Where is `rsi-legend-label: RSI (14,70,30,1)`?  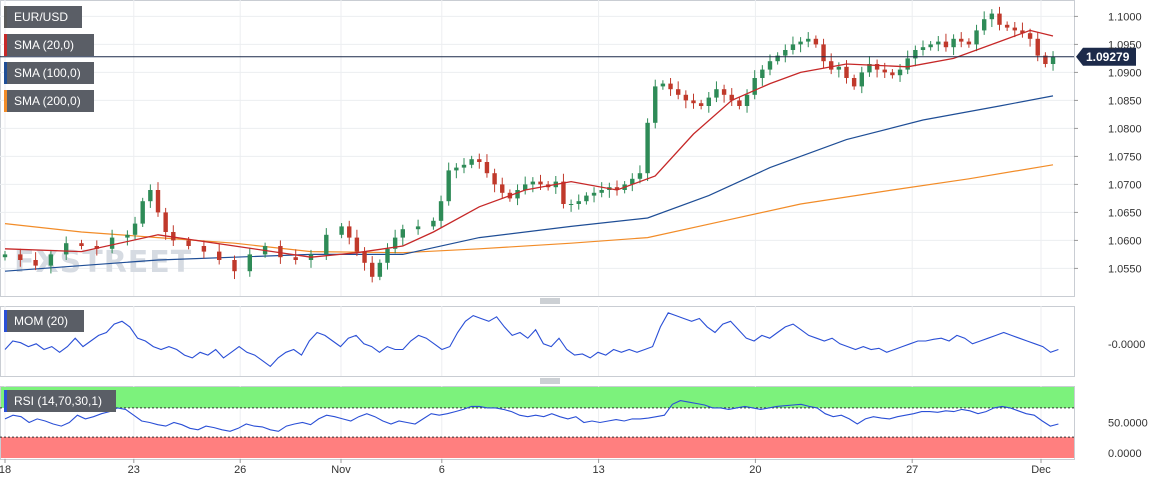 rsi-legend-label: RSI (14,70,30,1) is located at coordinates (58, 401).